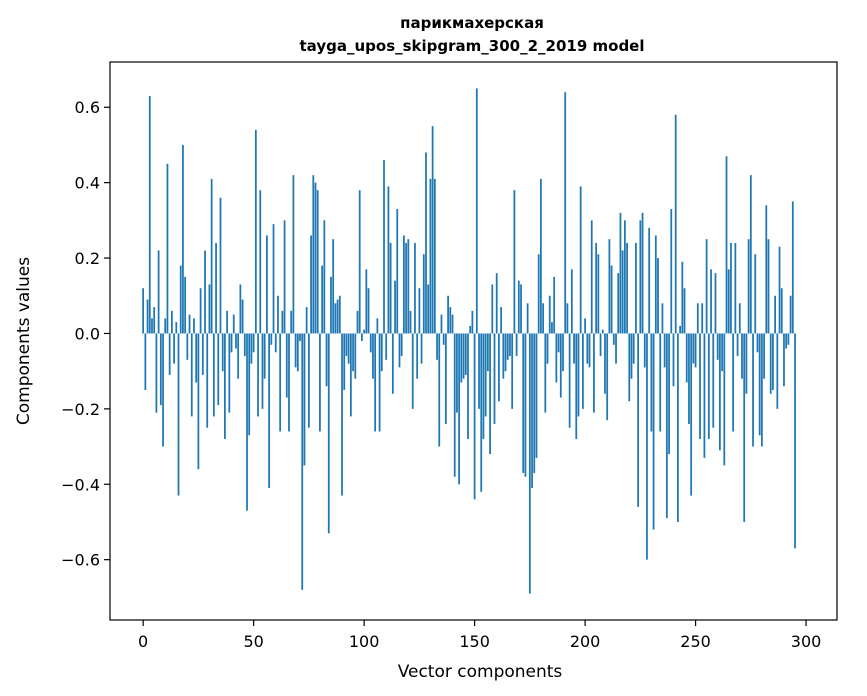 Image resolution: width=867 pixels, height=696 pixels. What do you see at coordinates (80, 409) in the screenshot?
I see `y-tick-label-2: −0.2` at bounding box center [80, 409].